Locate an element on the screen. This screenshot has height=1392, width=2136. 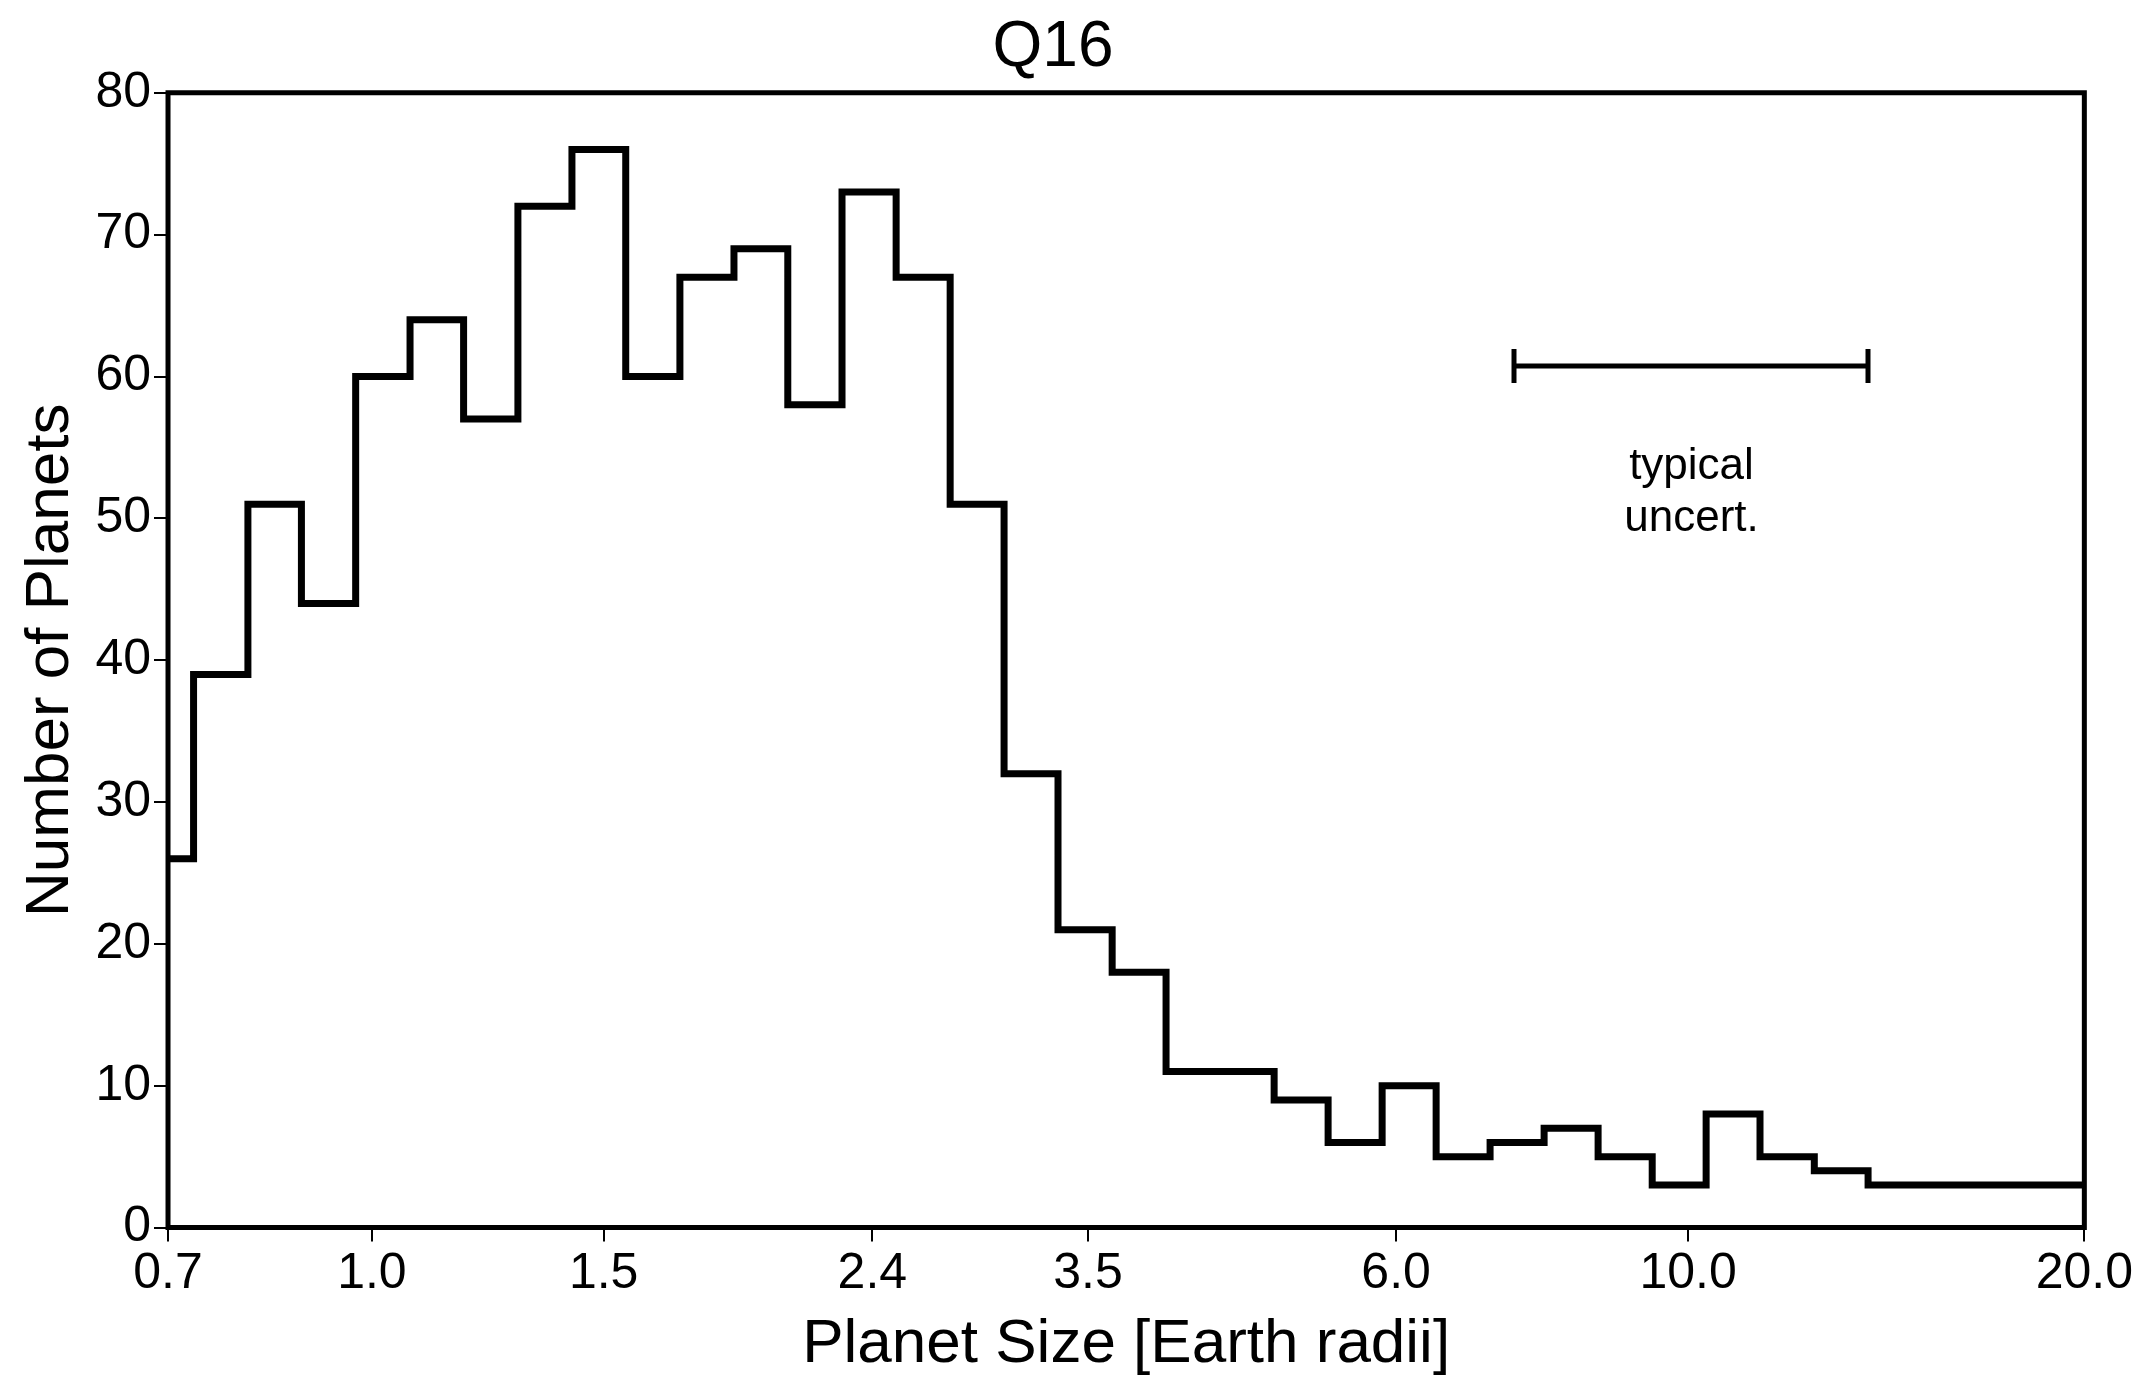
x-tick-label: 10.0 is located at coordinates (1688, 1271).